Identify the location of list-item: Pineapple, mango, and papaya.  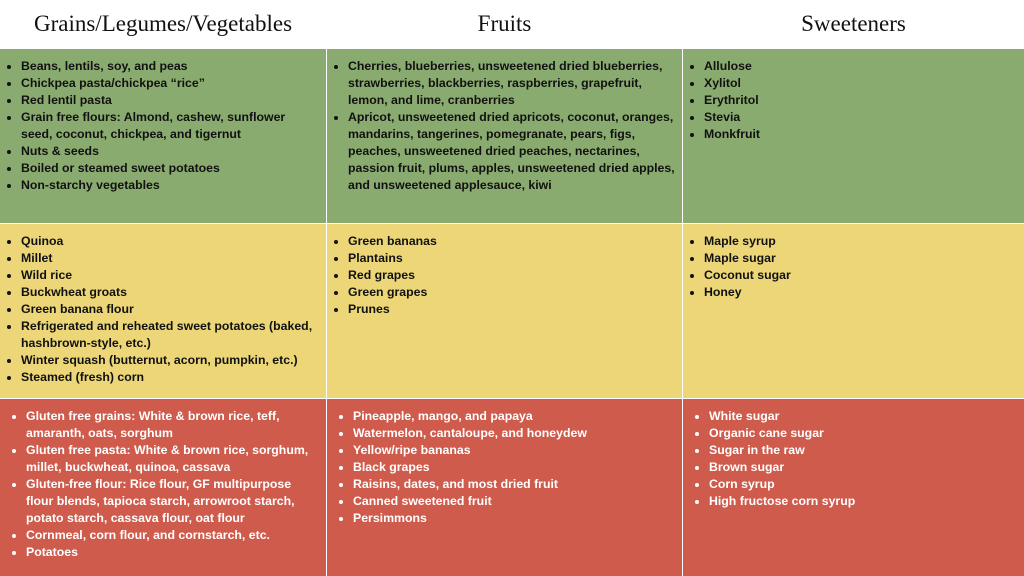
(514, 416).